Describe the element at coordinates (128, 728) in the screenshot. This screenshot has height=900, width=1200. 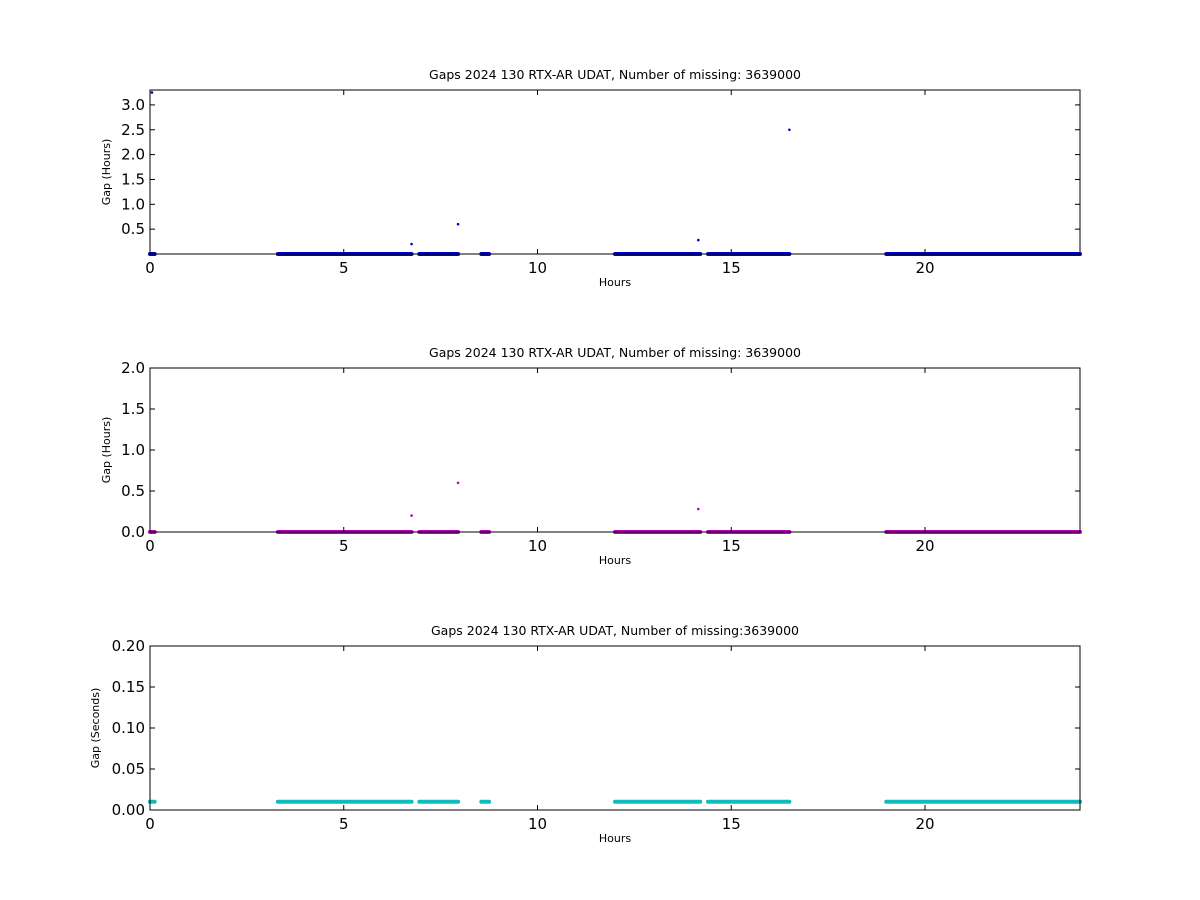
I see `y-tick-label: 0.10` at that location.